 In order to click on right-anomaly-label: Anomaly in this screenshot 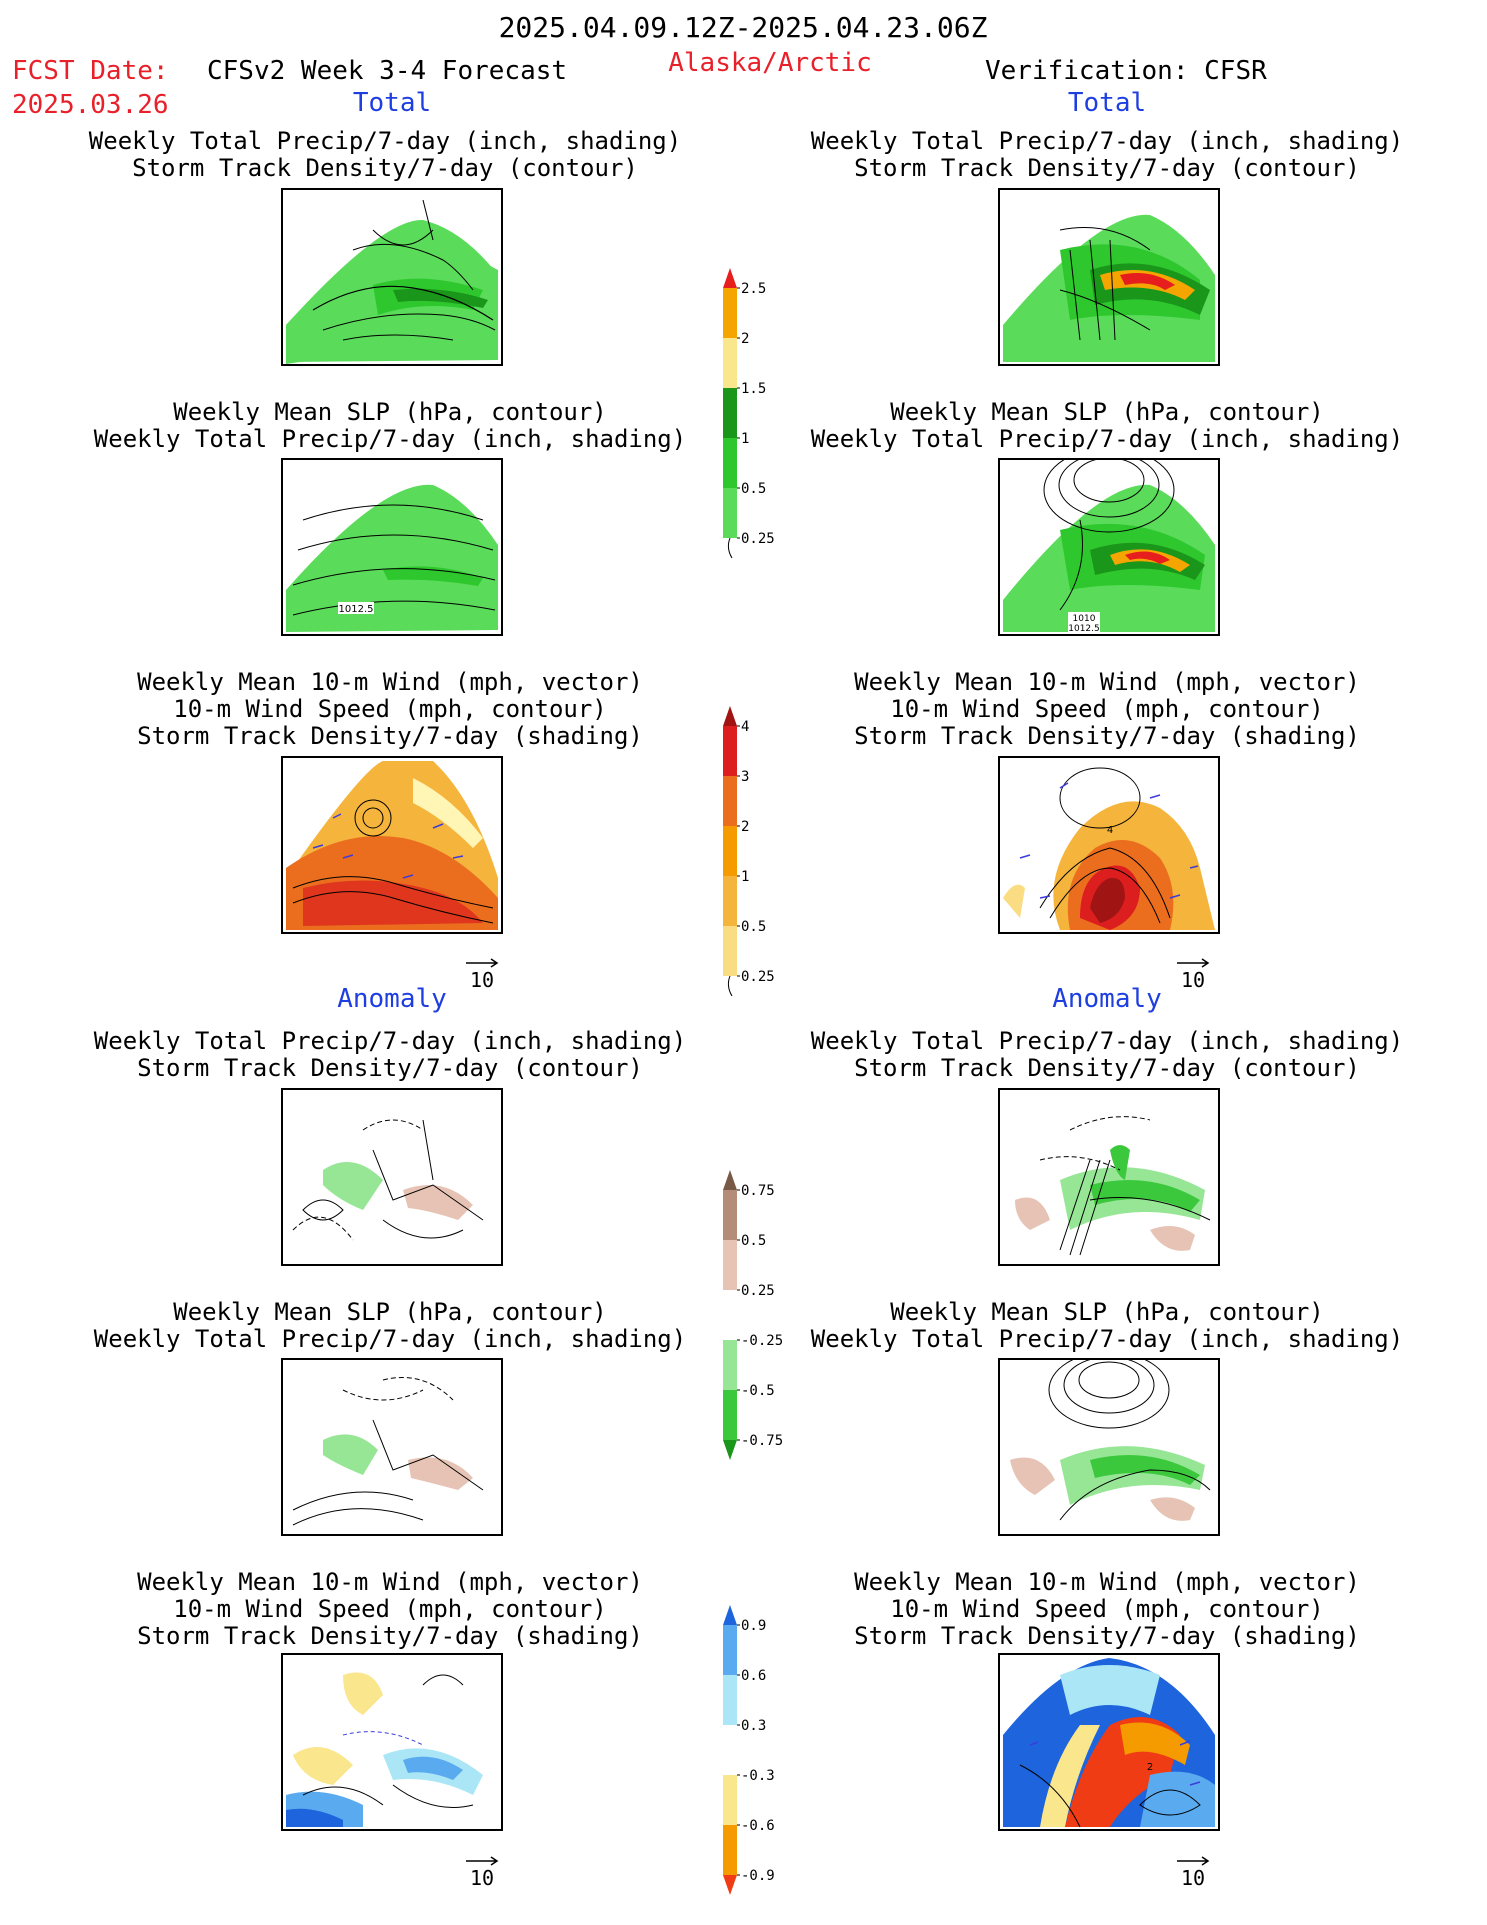, I will do `click(1107, 999)`.